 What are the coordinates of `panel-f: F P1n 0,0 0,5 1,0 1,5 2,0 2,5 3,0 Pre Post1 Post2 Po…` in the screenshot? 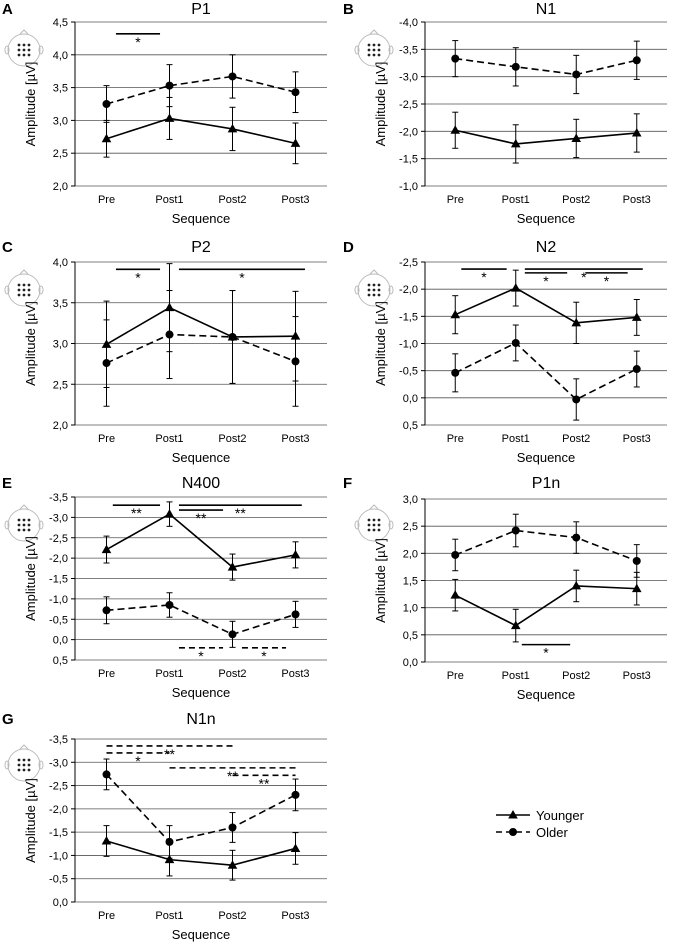 It's located at (505, 588).